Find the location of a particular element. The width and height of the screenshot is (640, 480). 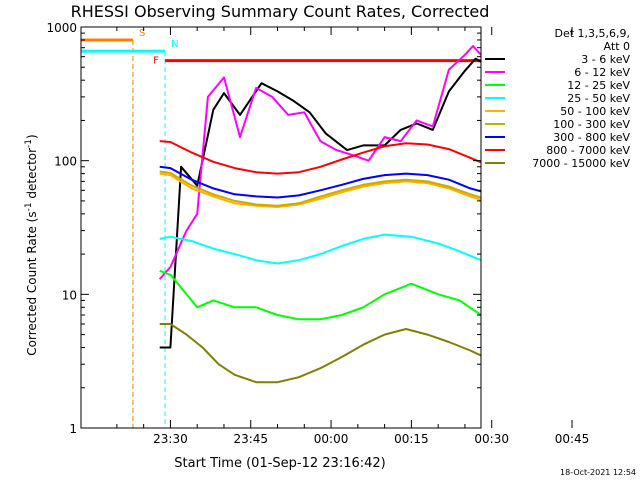

y-tick-label-2: 100 is located at coordinates (65, 162).